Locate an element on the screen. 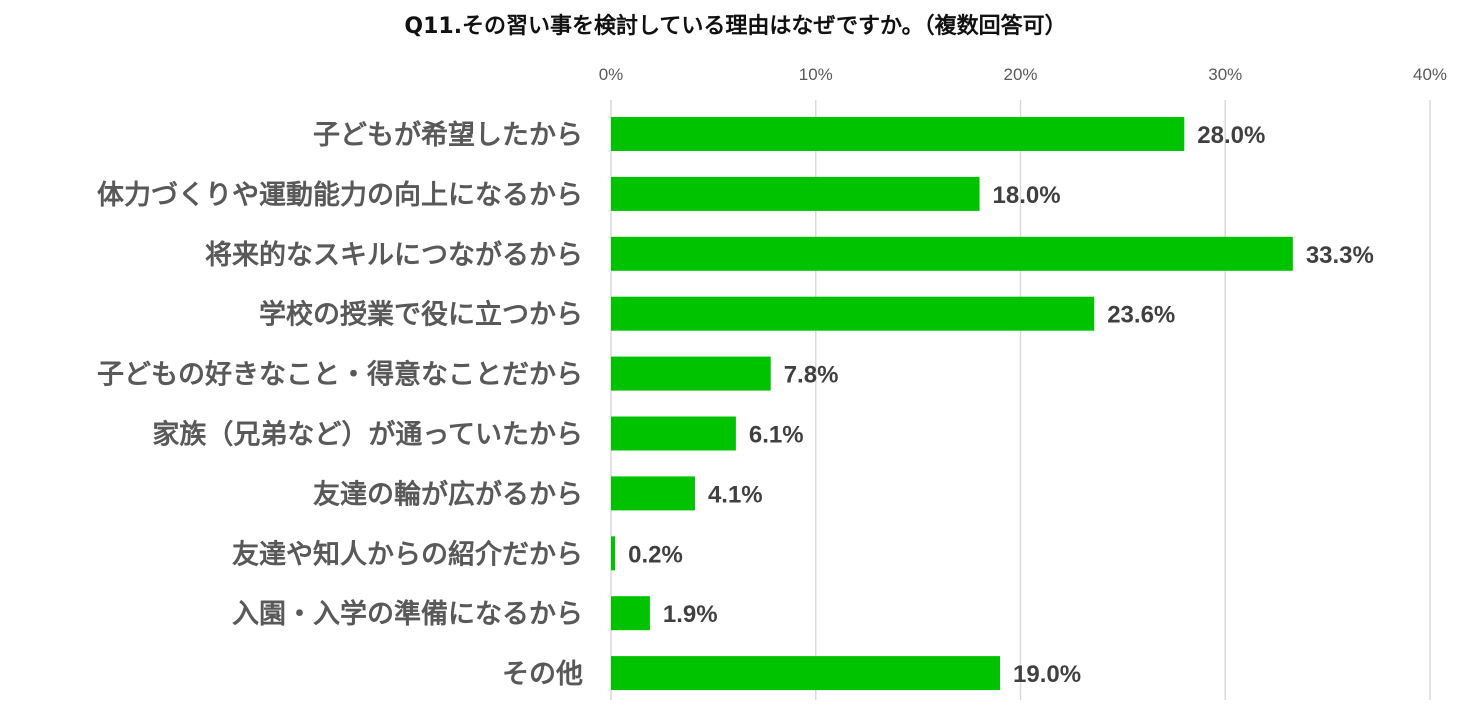  category-label: 家族（兄弟など）が通っていたから is located at coordinates (367, 435).